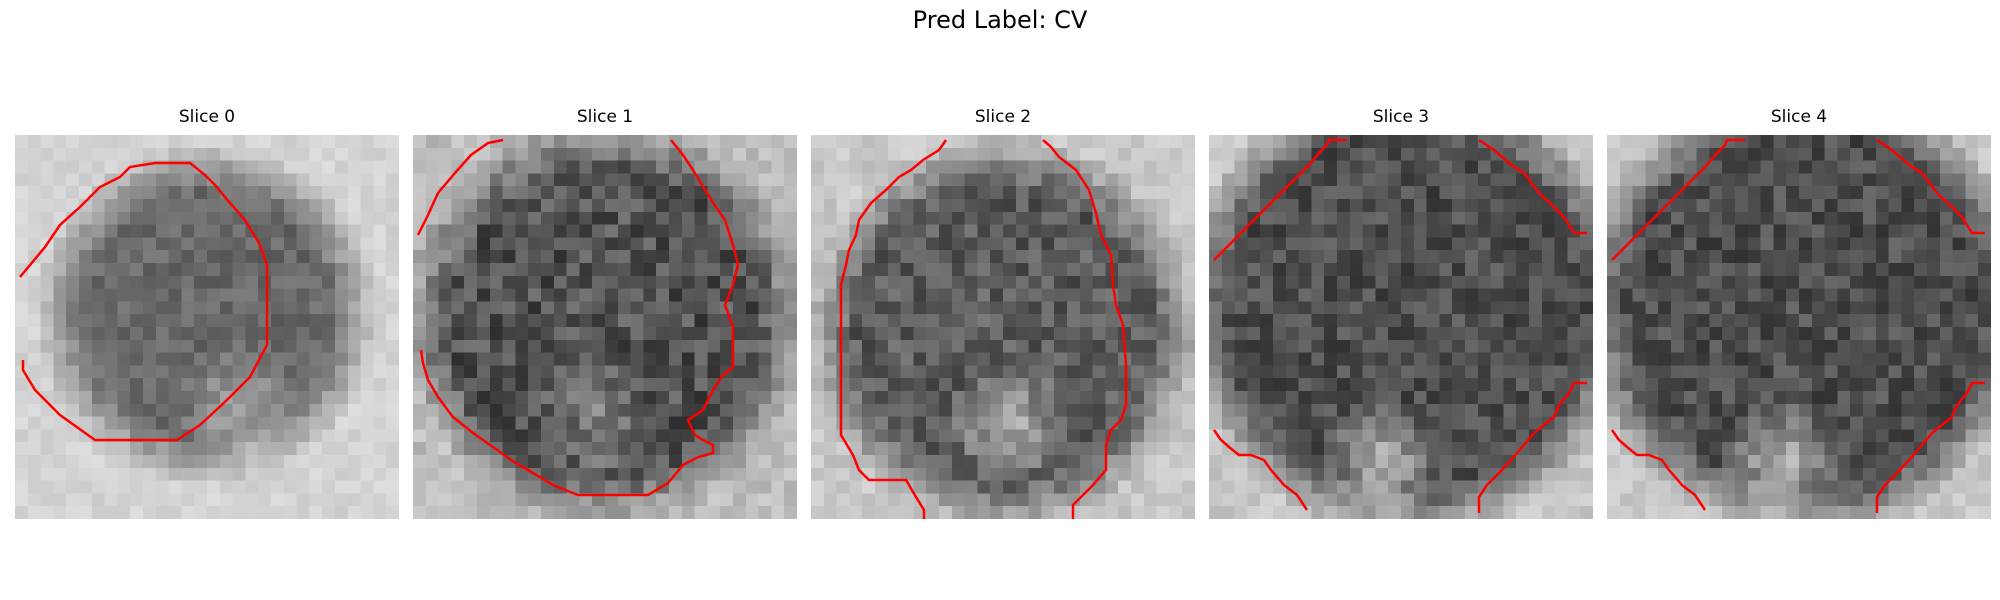  I want to click on slice-title: Slice 1, so click(605, 117).